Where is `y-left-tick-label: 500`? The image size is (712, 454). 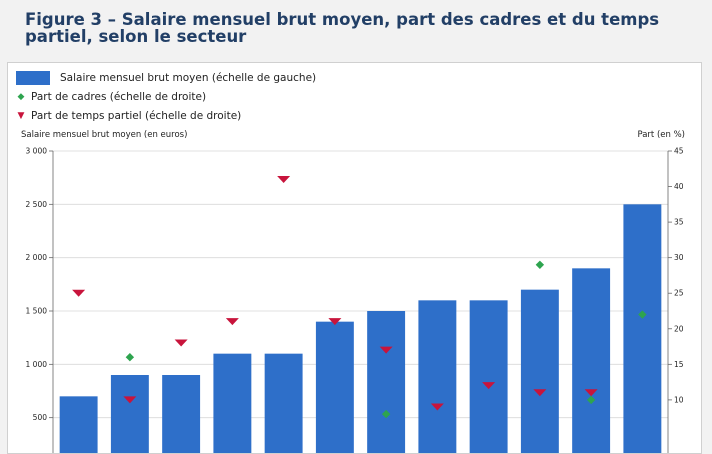 y-left-tick-label: 500 is located at coordinates (40, 417).